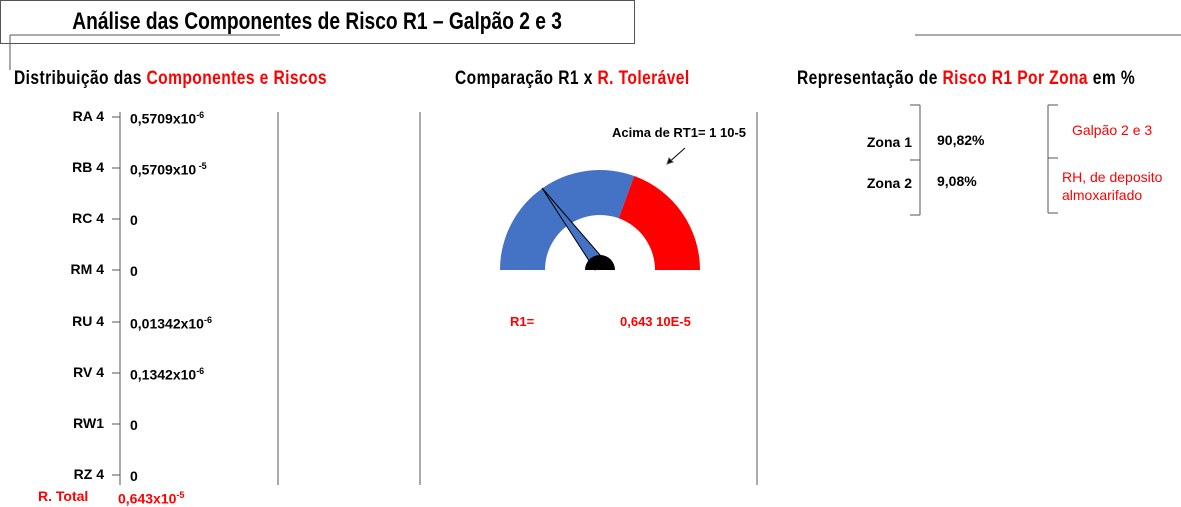 The image size is (1181, 507). Describe the element at coordinates (88, 116) in the screenshot. I see `component-label: RA 4` at that location.